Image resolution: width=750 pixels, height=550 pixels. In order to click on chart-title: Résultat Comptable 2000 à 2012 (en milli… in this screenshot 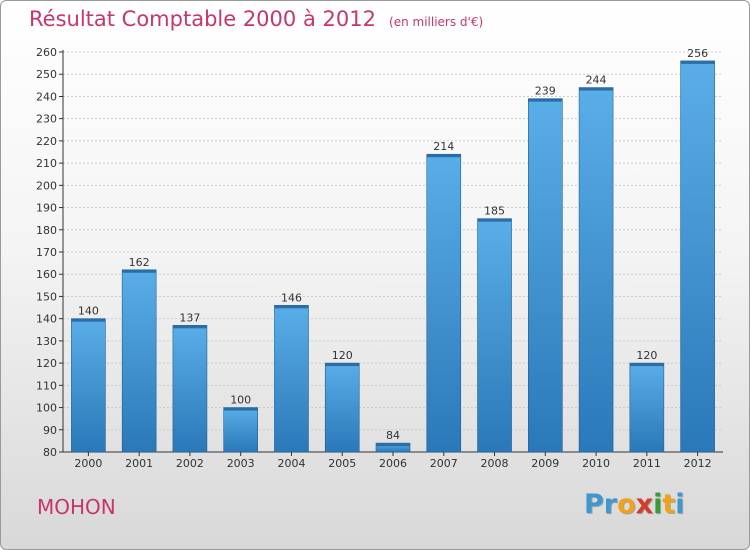, I will do `click(256, 19)`.